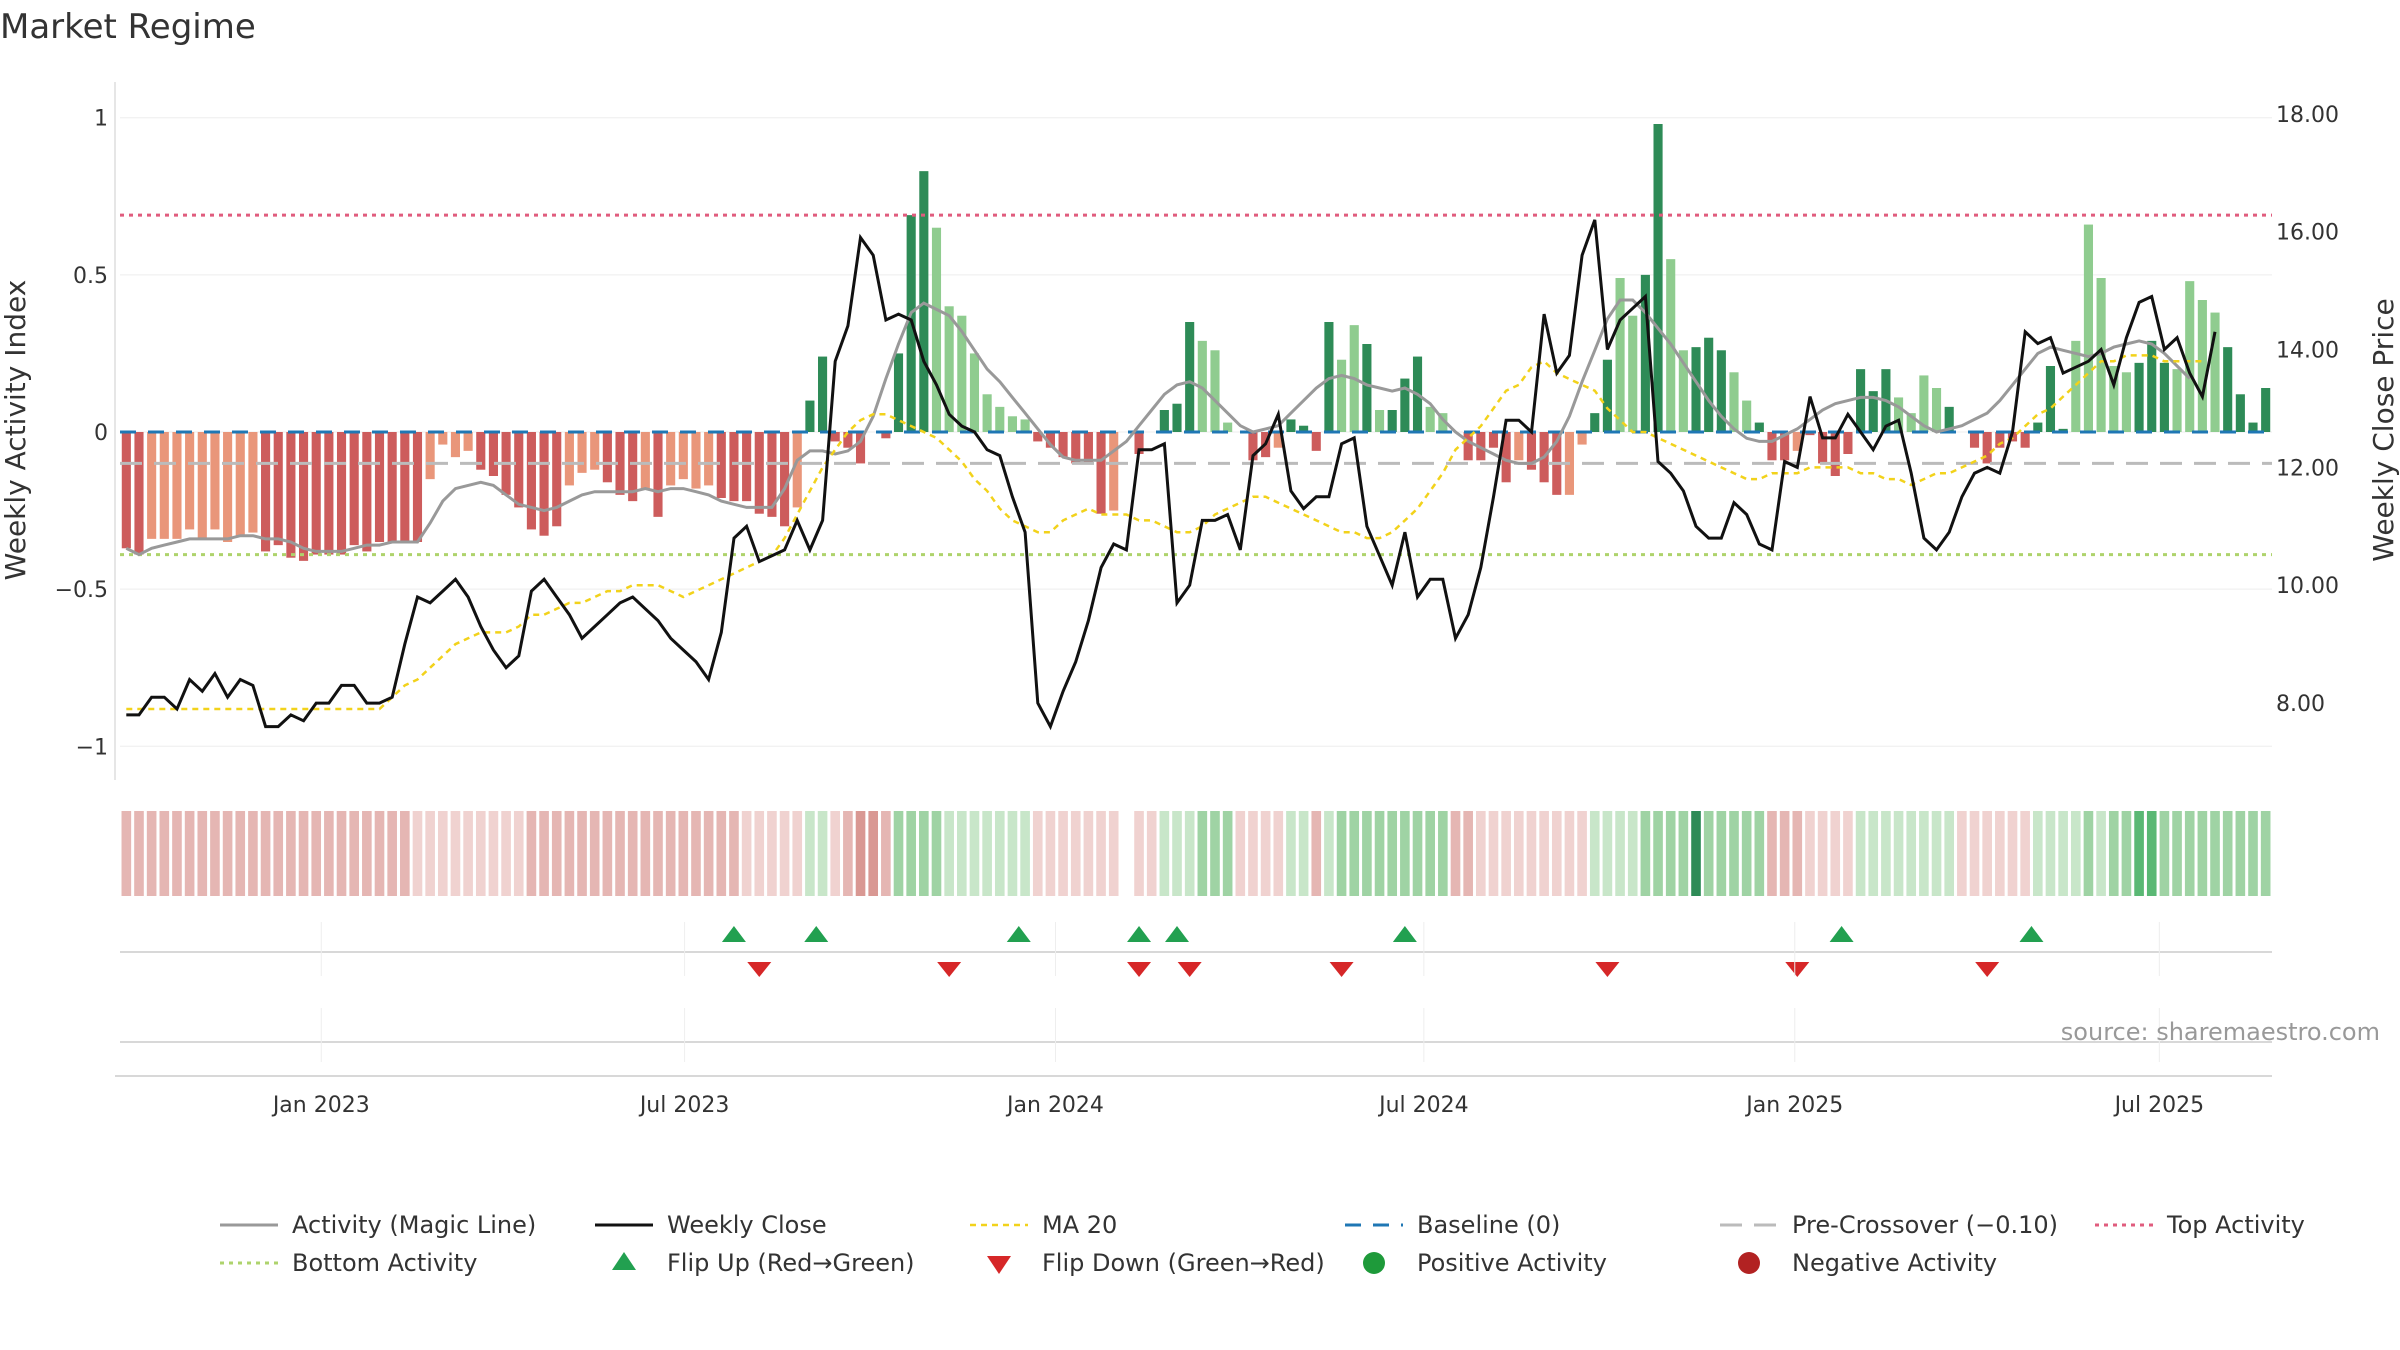 This screenshot has width=2400, height=1350. What do you see at coordinates (16, 430) in the screenshot?
I see `y-axis-left-label: Weekly Activity Index` at bounding box center [16, 430].